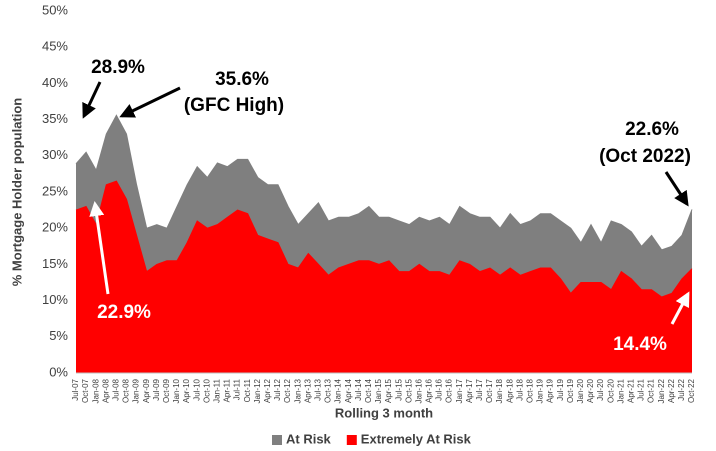 The width and height of the screenshot is (716, 451). Describe the element at coordinates (519, 389) in the screenshot. I see `x-tick-label: Jul-18` at that location.